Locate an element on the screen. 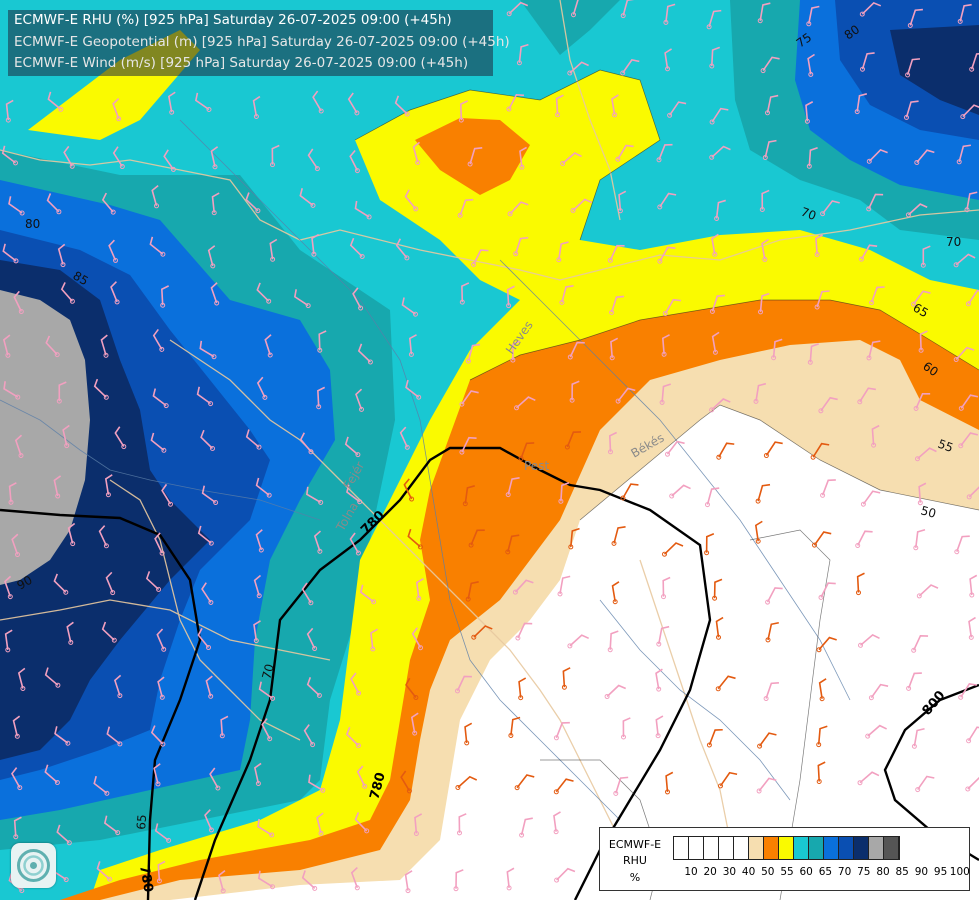 The width and height of the screenshot is (979, 900). legend-tick: 60 is located at coordinates (806, 872).